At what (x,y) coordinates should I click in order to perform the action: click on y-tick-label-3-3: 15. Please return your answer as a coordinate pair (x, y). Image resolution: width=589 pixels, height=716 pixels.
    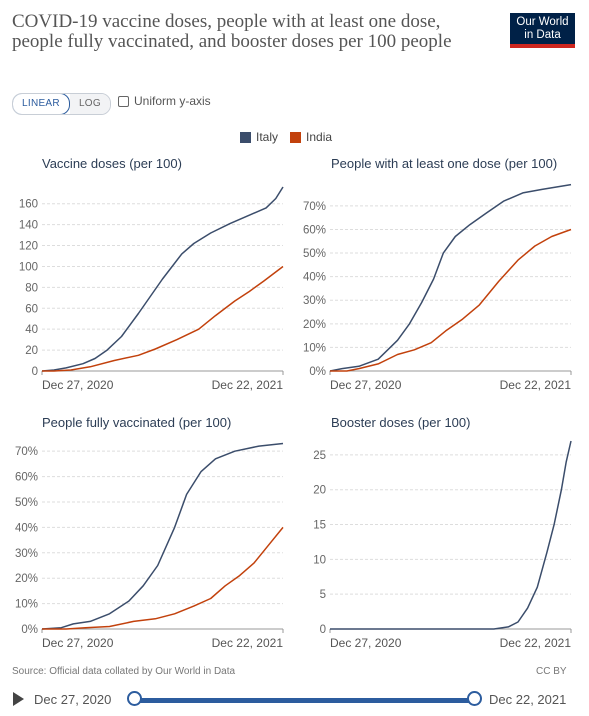
    Looking at the image, I should click on (319, 526).